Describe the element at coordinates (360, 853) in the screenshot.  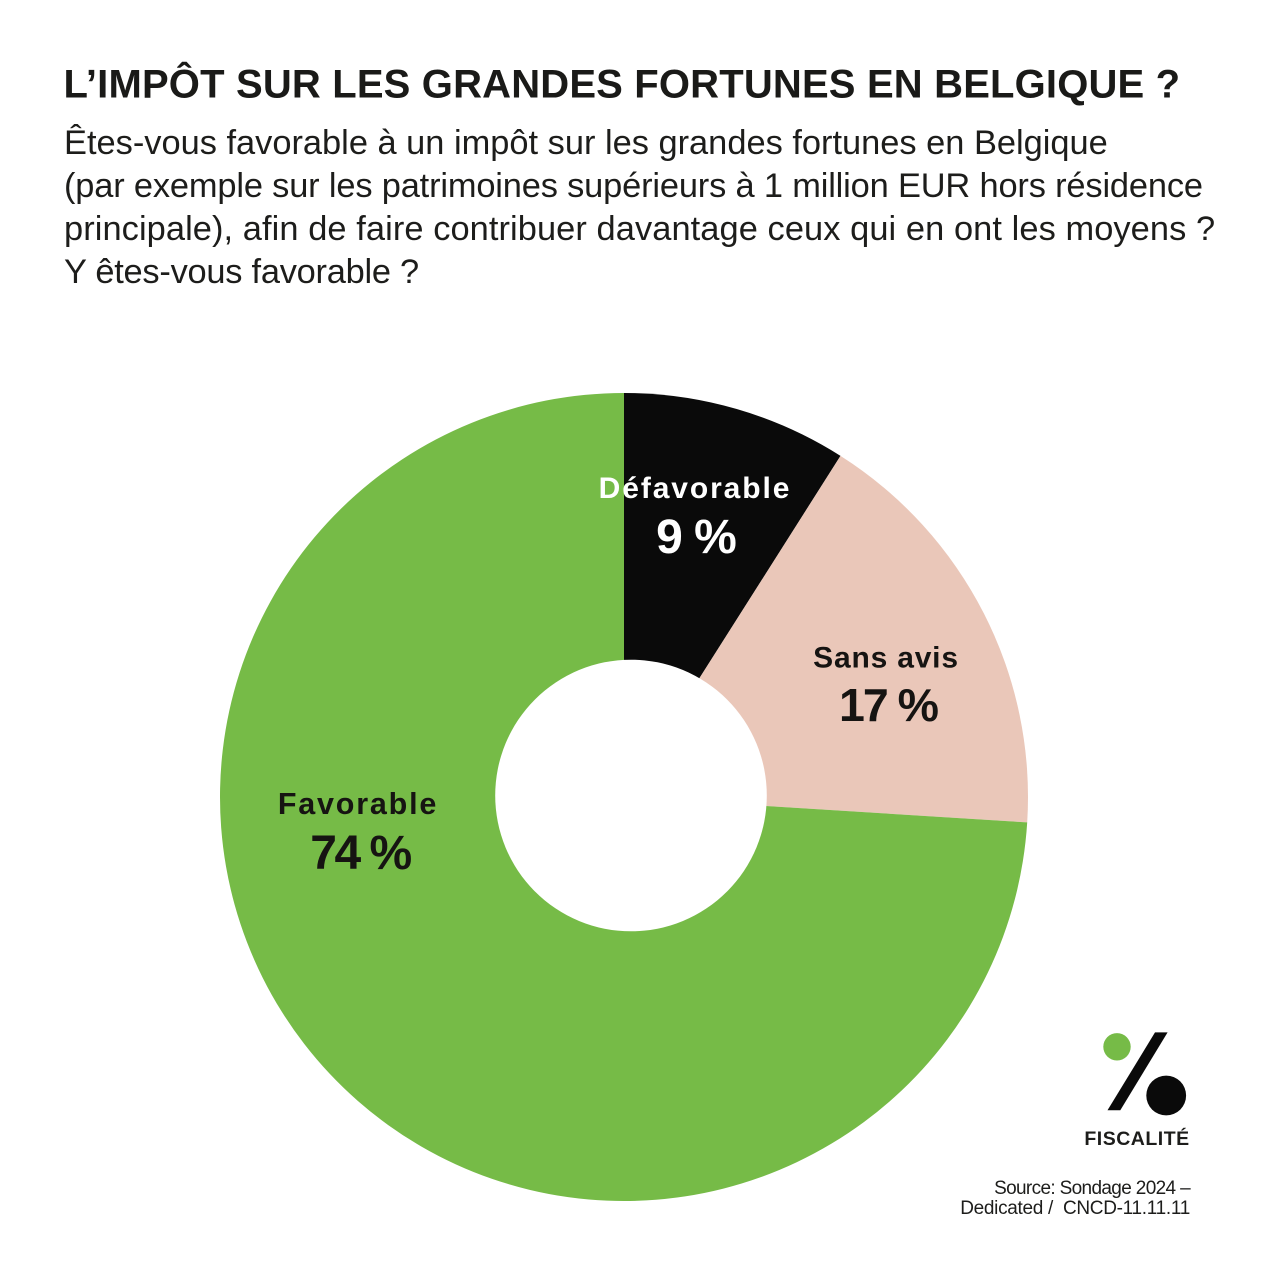
I see `svg-text: 74 %` at that location.